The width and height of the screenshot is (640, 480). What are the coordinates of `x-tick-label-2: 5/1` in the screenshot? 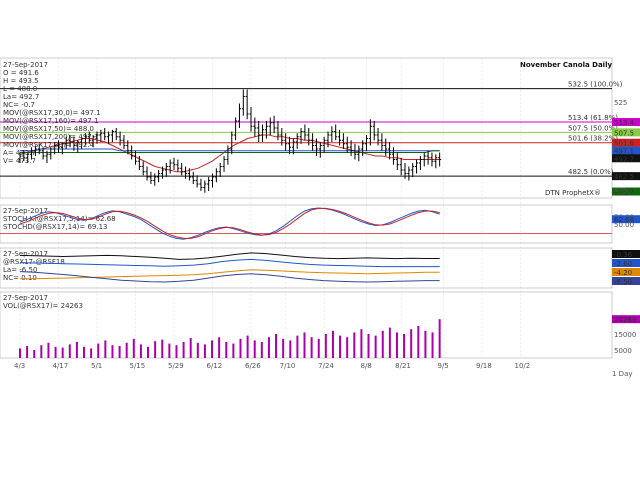 It's located at (96, 366).